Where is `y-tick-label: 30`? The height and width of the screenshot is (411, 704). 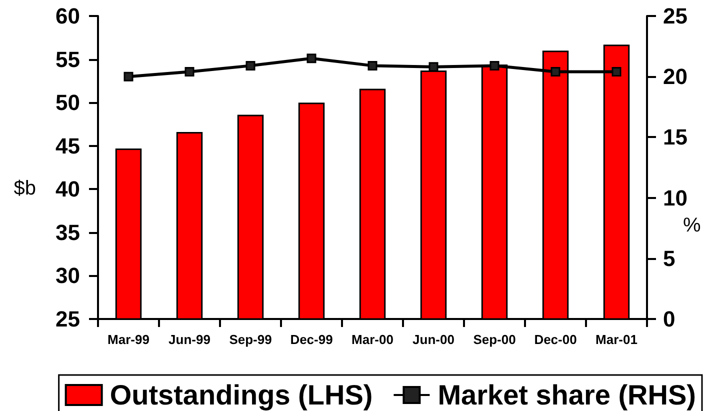
y-tick-label: 30 is located at coordinates (68, 275).